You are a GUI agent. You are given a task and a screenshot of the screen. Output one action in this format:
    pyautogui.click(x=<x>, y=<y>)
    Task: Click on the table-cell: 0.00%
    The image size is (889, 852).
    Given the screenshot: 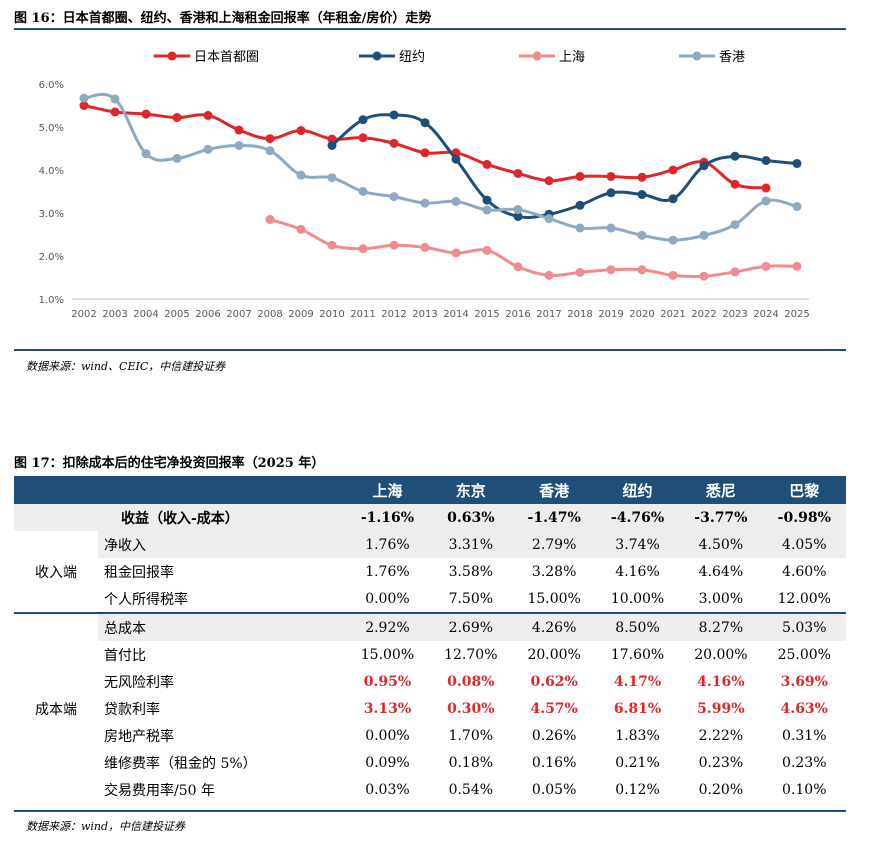 What is the action you would take?
    pyautogui.click(x=387, y=598)
    